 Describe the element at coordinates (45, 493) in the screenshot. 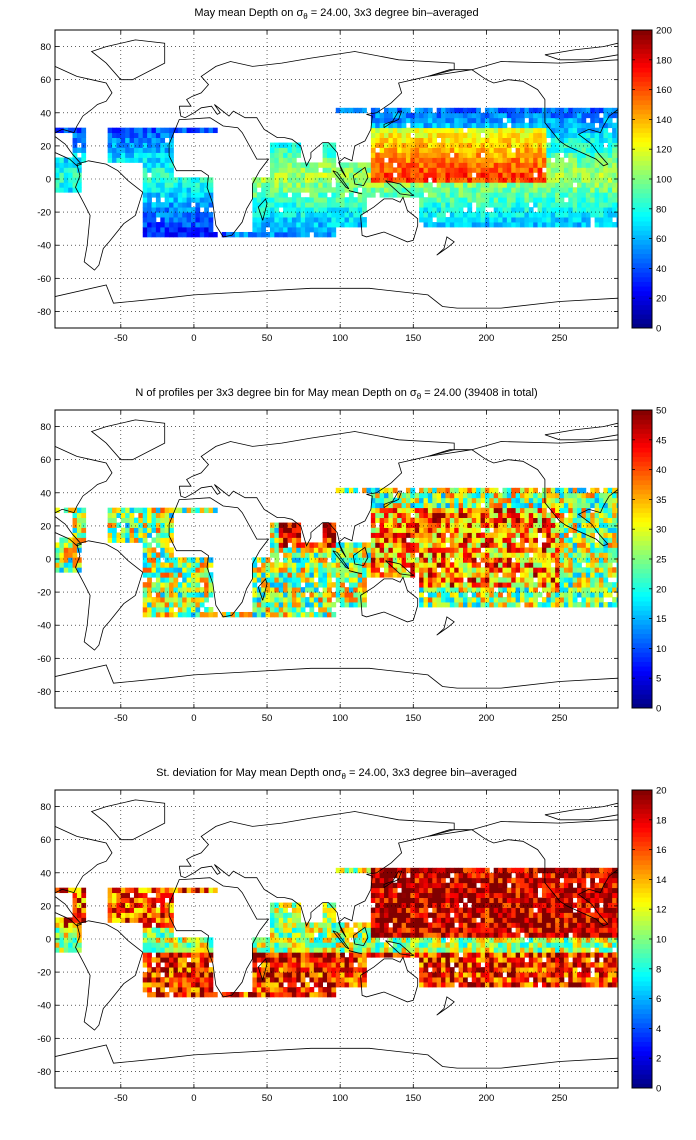

I see `y-tick-label: 40` at that location.